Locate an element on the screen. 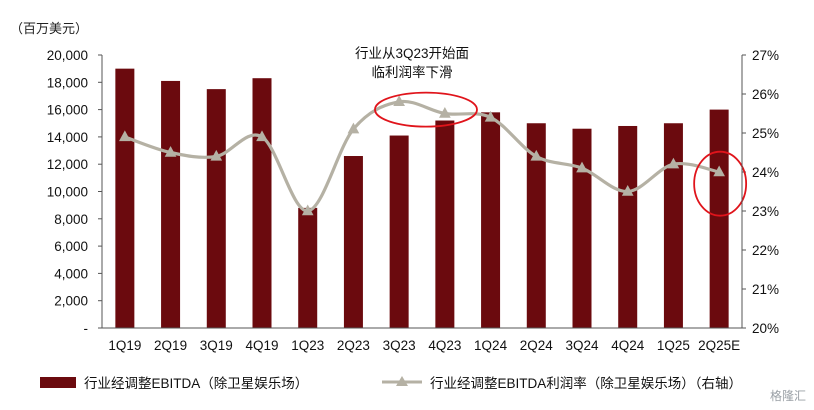  legend-line-label: 行业经调整EBITDA利润率（除卫星娱乐场）（右轴） is located at coordinates (586, 383).